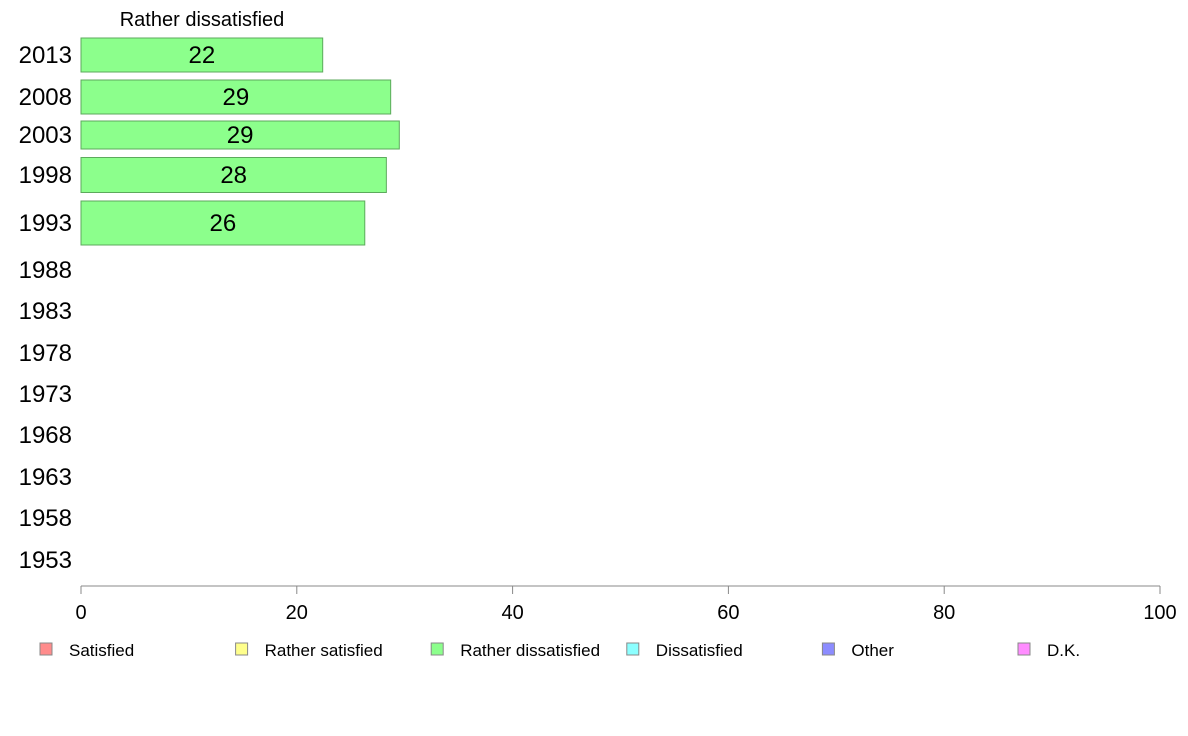  Describe the element at coordinates (728, 613) in the screenshot. I see `x-tick-label: 60` at that location.